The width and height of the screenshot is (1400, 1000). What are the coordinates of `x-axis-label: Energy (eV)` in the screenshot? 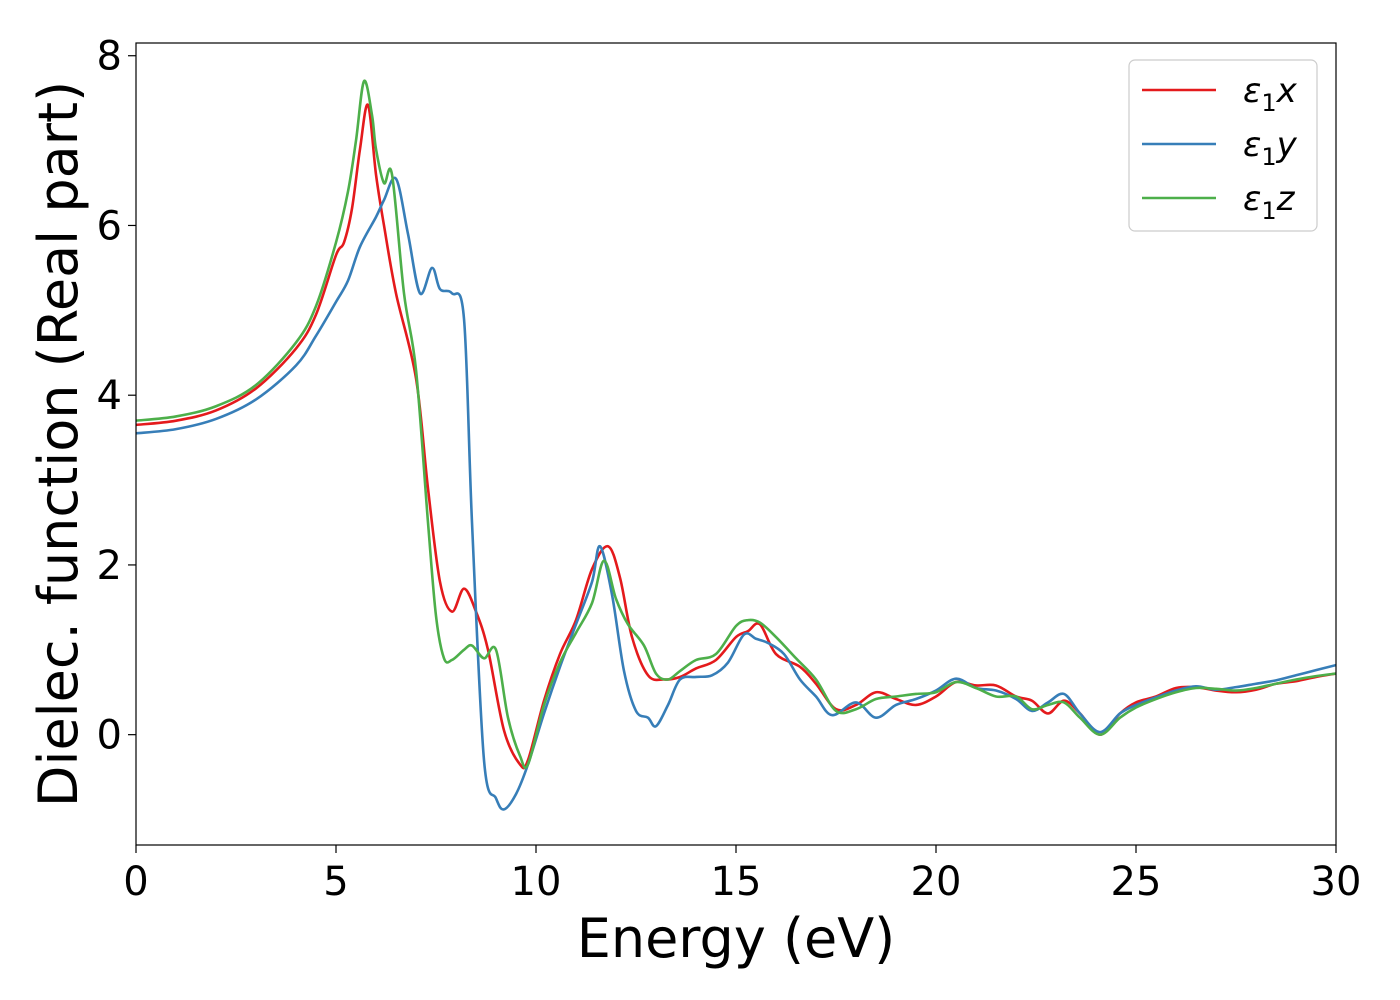 It's located at (736, 938).